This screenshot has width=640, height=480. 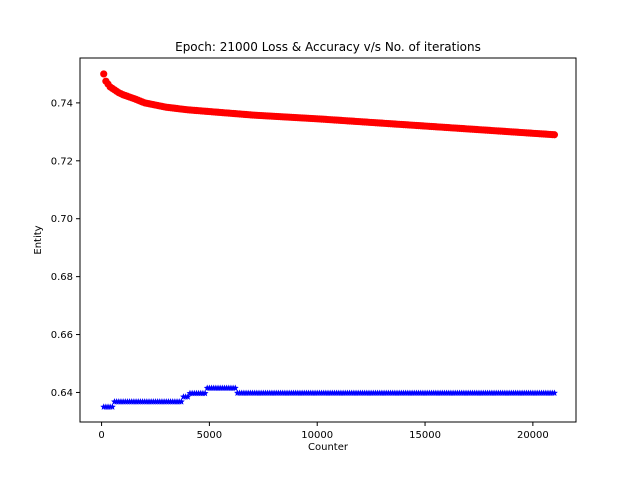 I want to click on x-axis-ticks: 0 5000 10000 15000 20000, so click(x=323, y=431).